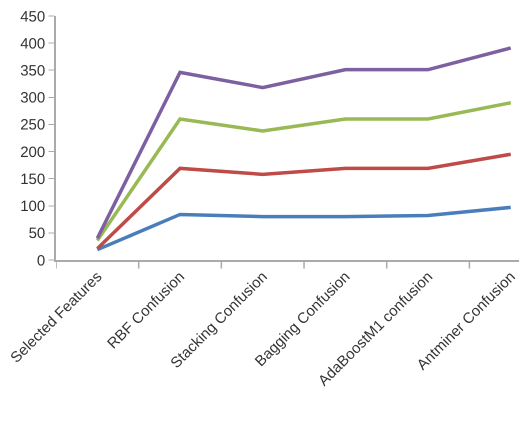  Describe the element at coordinates (33, 125) in the screenshot. I see `y-tick-label: 250` at that location.